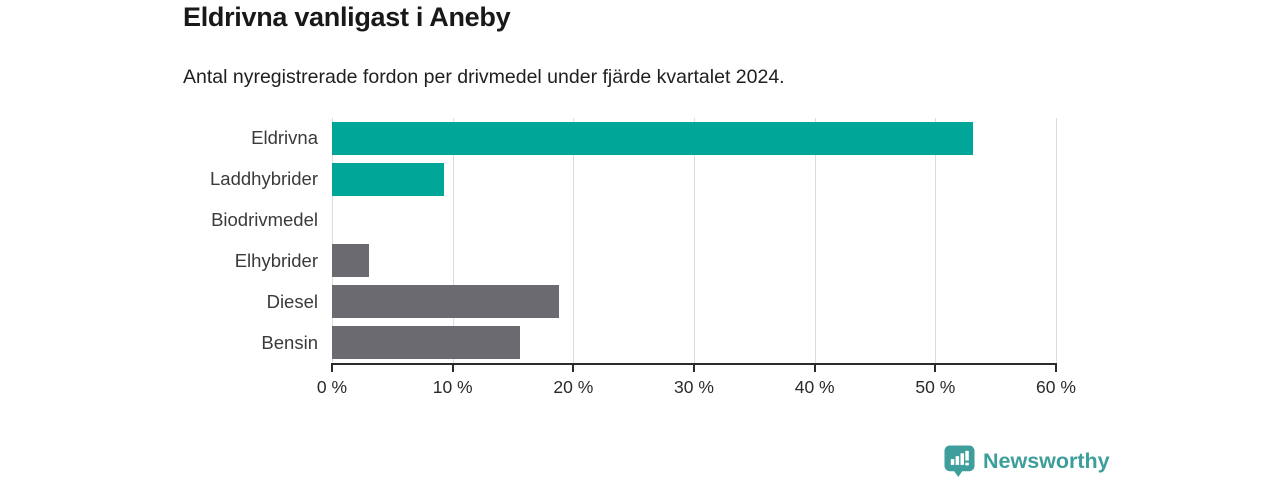 The height and width of the screenshot is (480, 1280). I want to click on x-axis: 0 % 10 % 20 % 30 % 40 % 50 % 60 %, so click(696, 384).